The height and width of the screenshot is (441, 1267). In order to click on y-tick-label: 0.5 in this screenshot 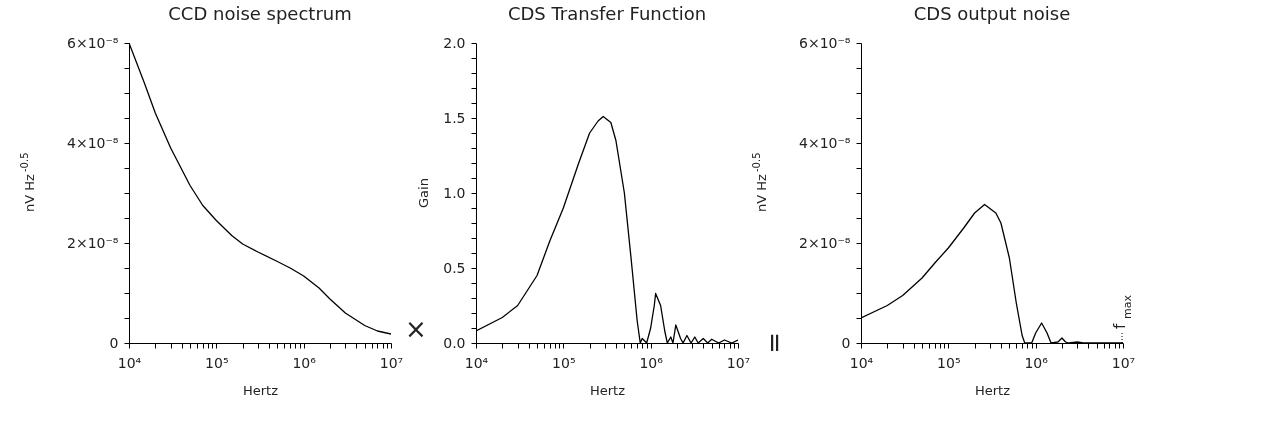, I will do `click(454, 267)`.